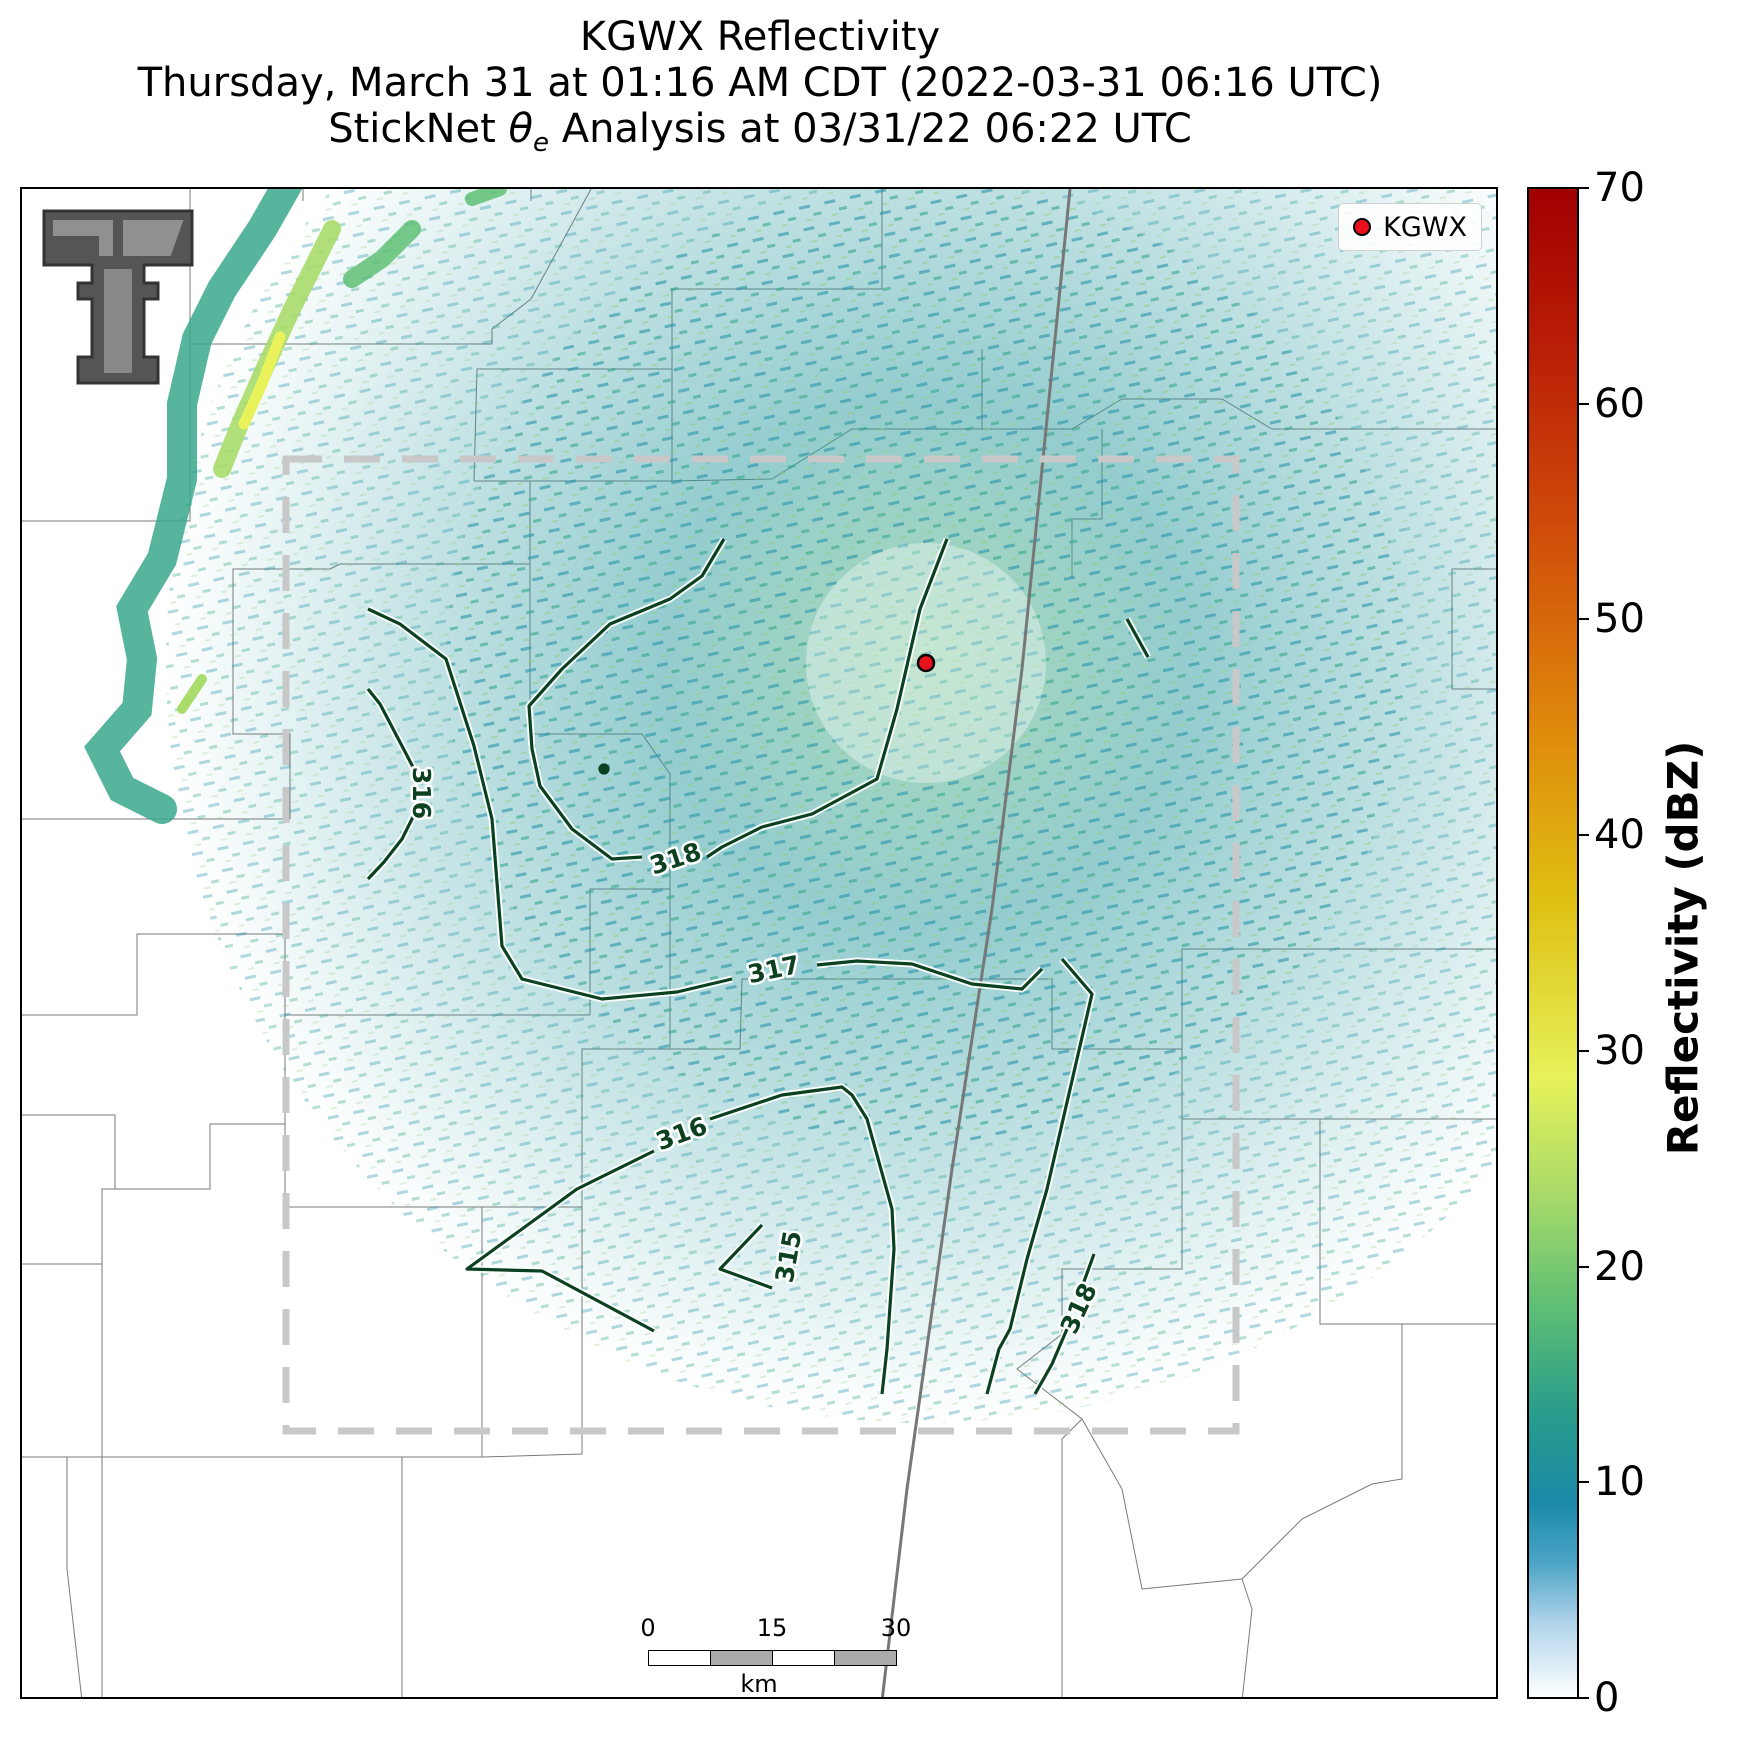  Describe the element at coordinates (1619, 1050) in the screenshot. I see `colorbar-tick-label: 30` at that location.